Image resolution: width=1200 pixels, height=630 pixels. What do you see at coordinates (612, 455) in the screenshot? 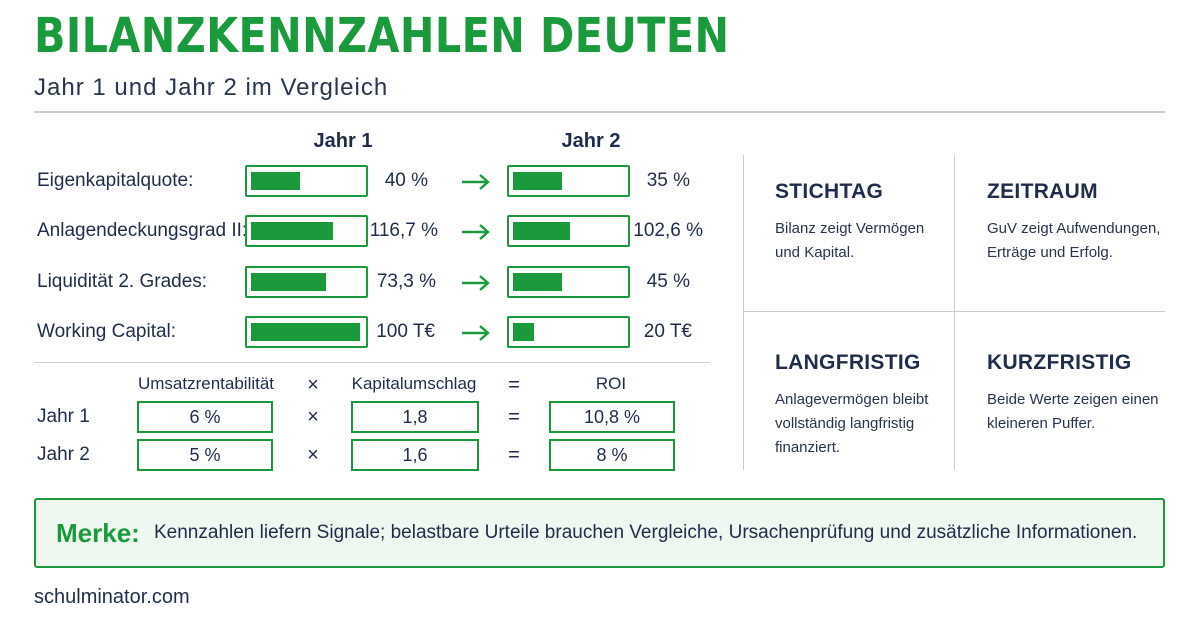
I see `roi-result-value: 8 %` at bounding box center [612, 455].